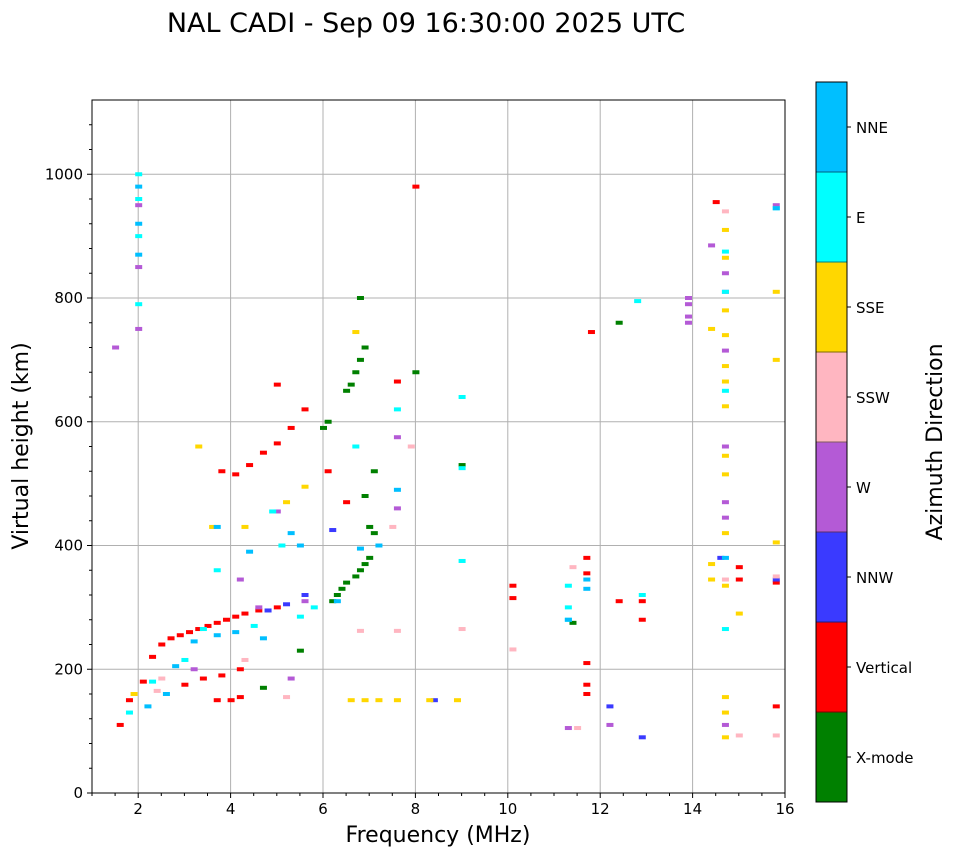 The width and height of the screenshot is (958, 861). I want to click on chart-title: NAL CADI - Sep 09 16:30:00 2025 UTC, so click(426, 23).